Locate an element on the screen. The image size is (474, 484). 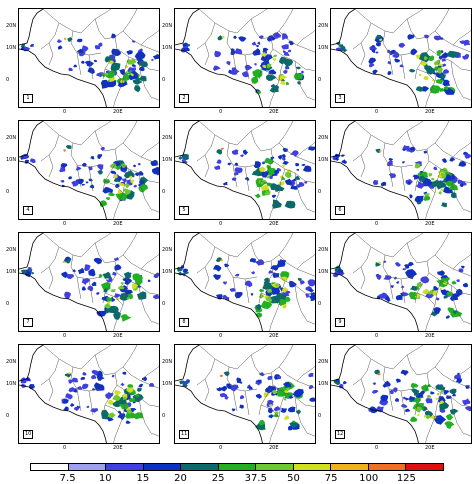
map-panel: 10 20N 10N 0 0 20E is located at coordinates (83, 397).